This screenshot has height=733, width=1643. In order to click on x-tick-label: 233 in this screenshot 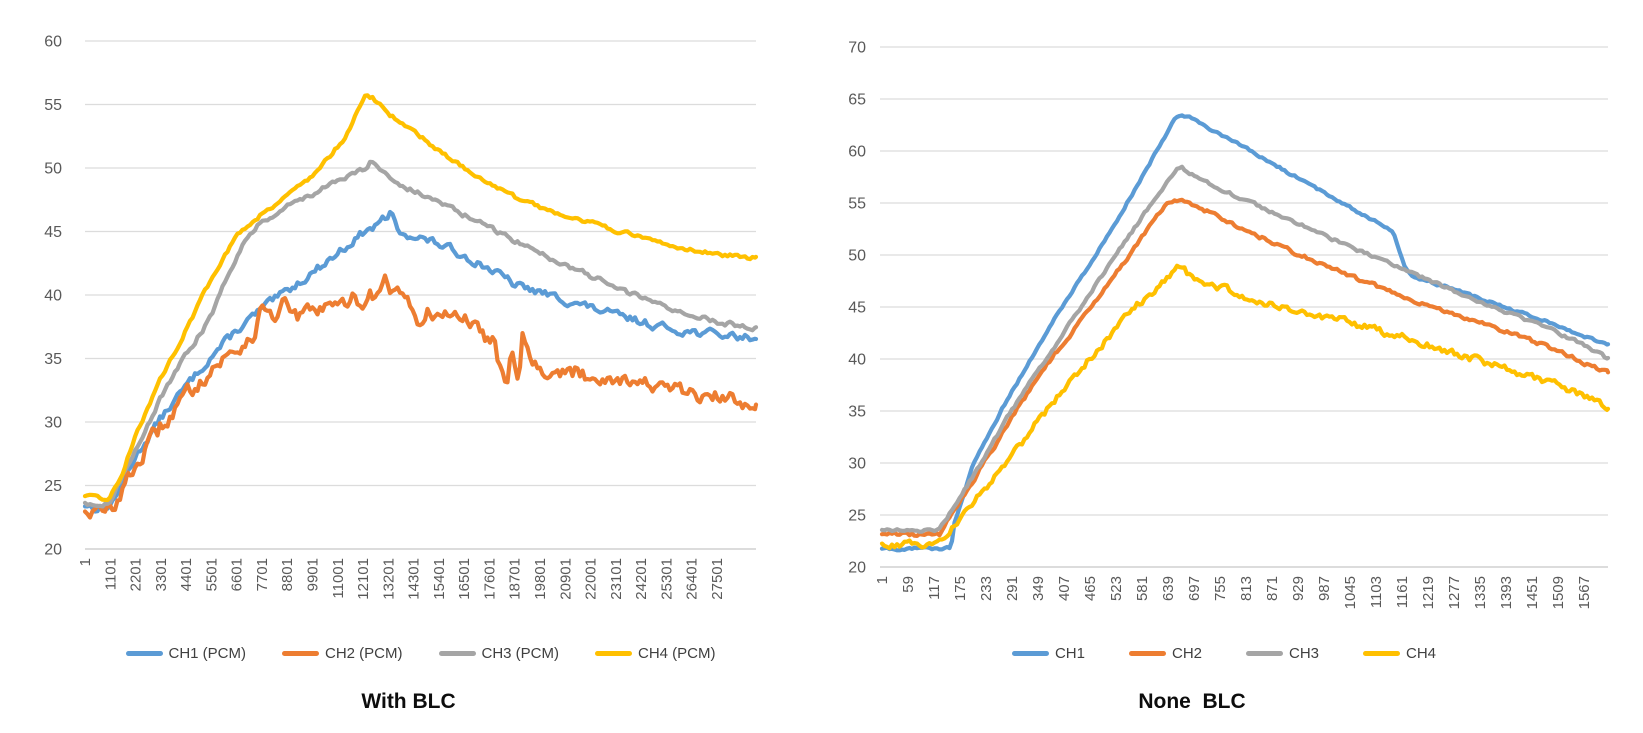, I will do `click(986, 588)`.